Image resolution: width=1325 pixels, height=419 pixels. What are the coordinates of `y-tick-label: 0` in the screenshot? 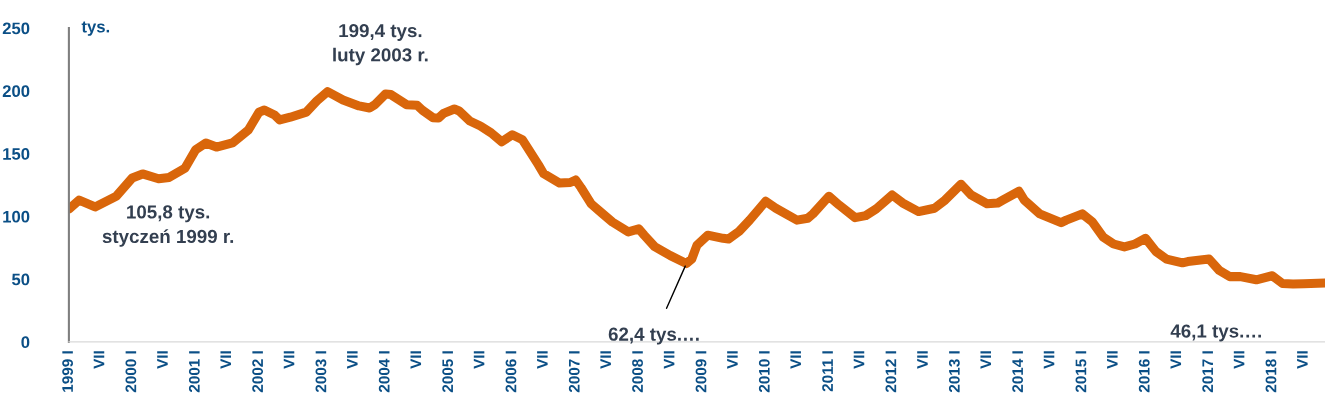 It's located at (25, 342).